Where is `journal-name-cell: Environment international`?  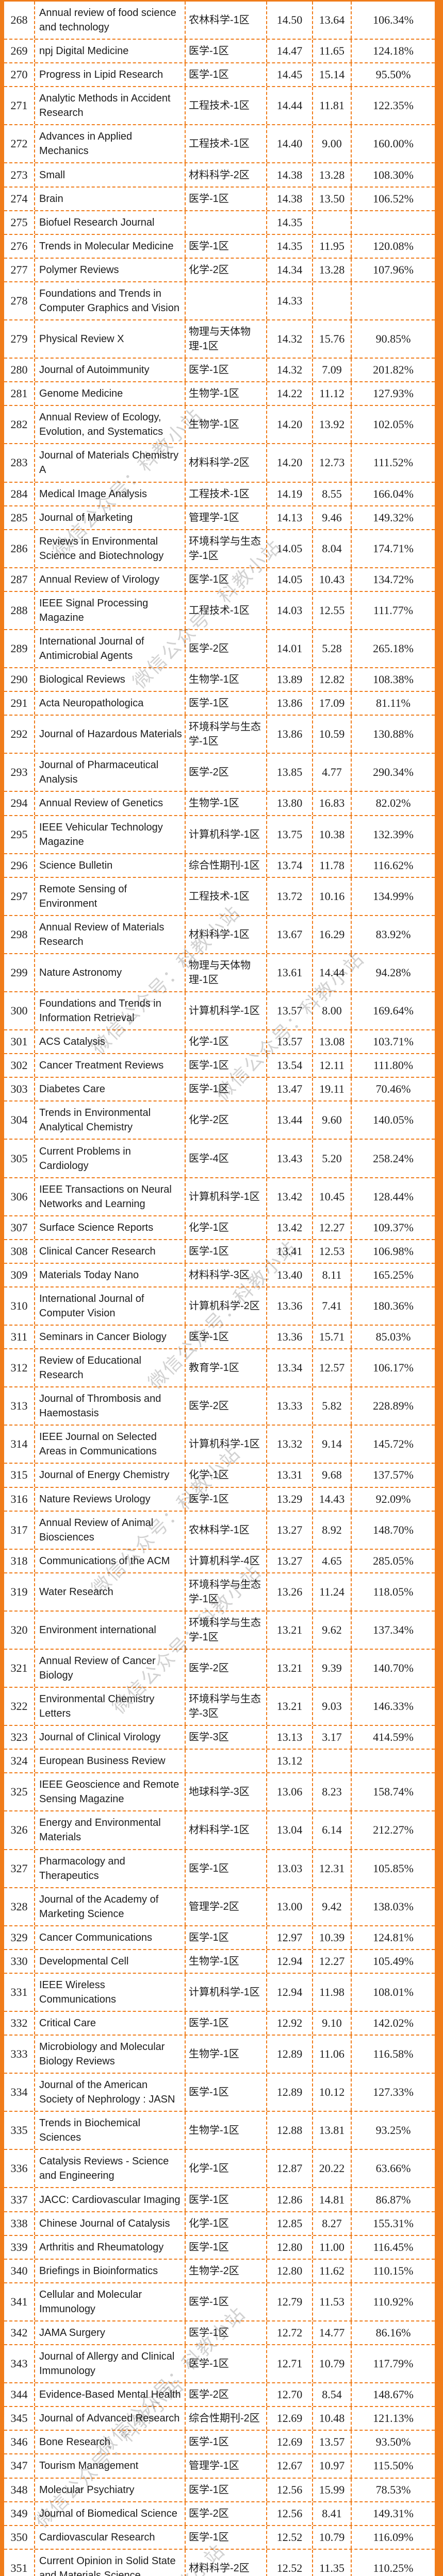 journal-name-cell: Environment international is located at coordinates (111, 1630).